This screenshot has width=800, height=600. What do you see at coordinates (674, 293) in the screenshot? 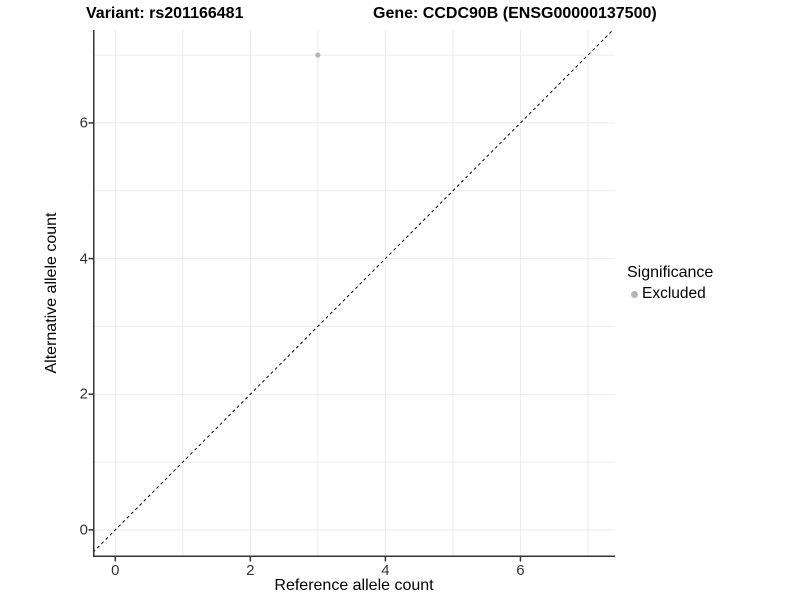
I see `legend-item-label: Excluded` at bounding box center [674, 293].